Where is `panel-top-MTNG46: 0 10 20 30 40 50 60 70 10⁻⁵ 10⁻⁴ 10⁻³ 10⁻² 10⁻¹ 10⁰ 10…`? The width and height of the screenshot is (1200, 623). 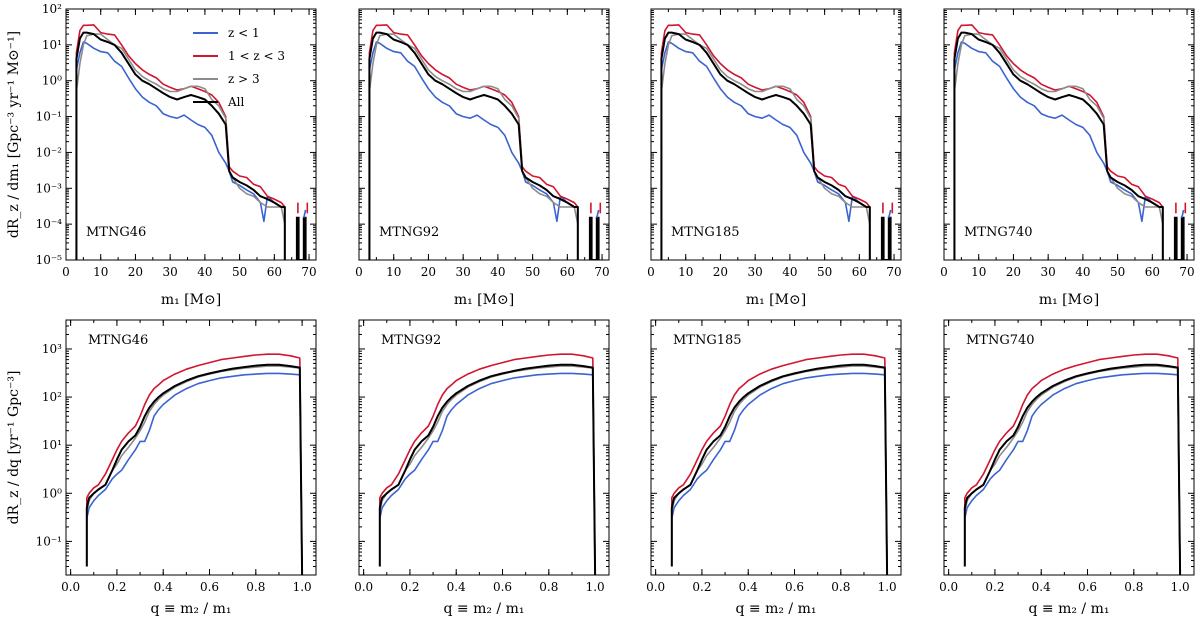
panel-top-MTNG46: 0 10 20 30 40 50 60 70 10⁻⁵ 10⁻⁴ 10⁻³ 10⁻² 10⁻¹ 10⁰ 10… is located at coordinates (161, 155).